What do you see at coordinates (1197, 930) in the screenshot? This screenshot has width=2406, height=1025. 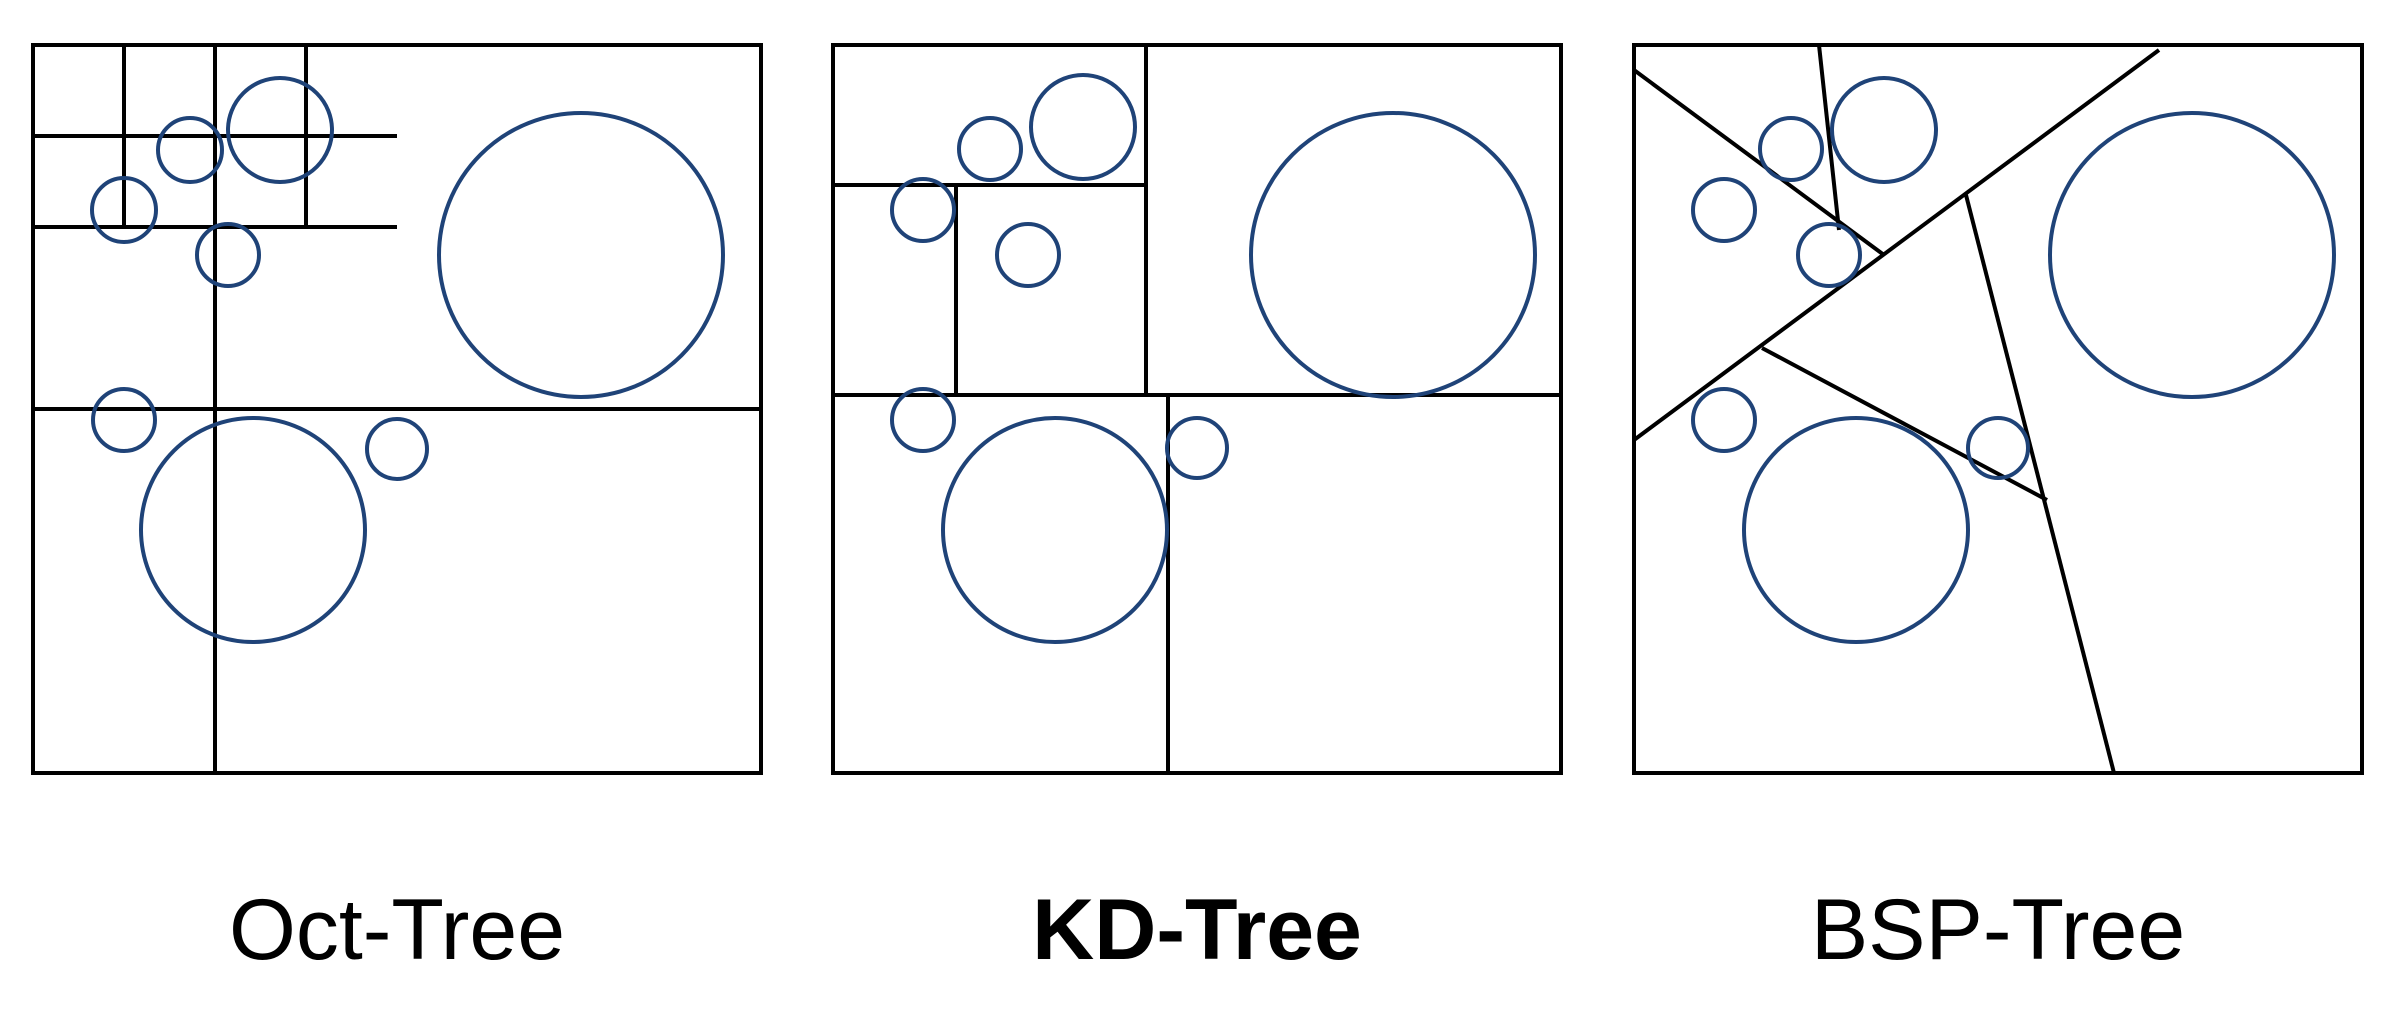 I see `kd-tree-caption: KD-Tree` at bounding box center [1197, 930].